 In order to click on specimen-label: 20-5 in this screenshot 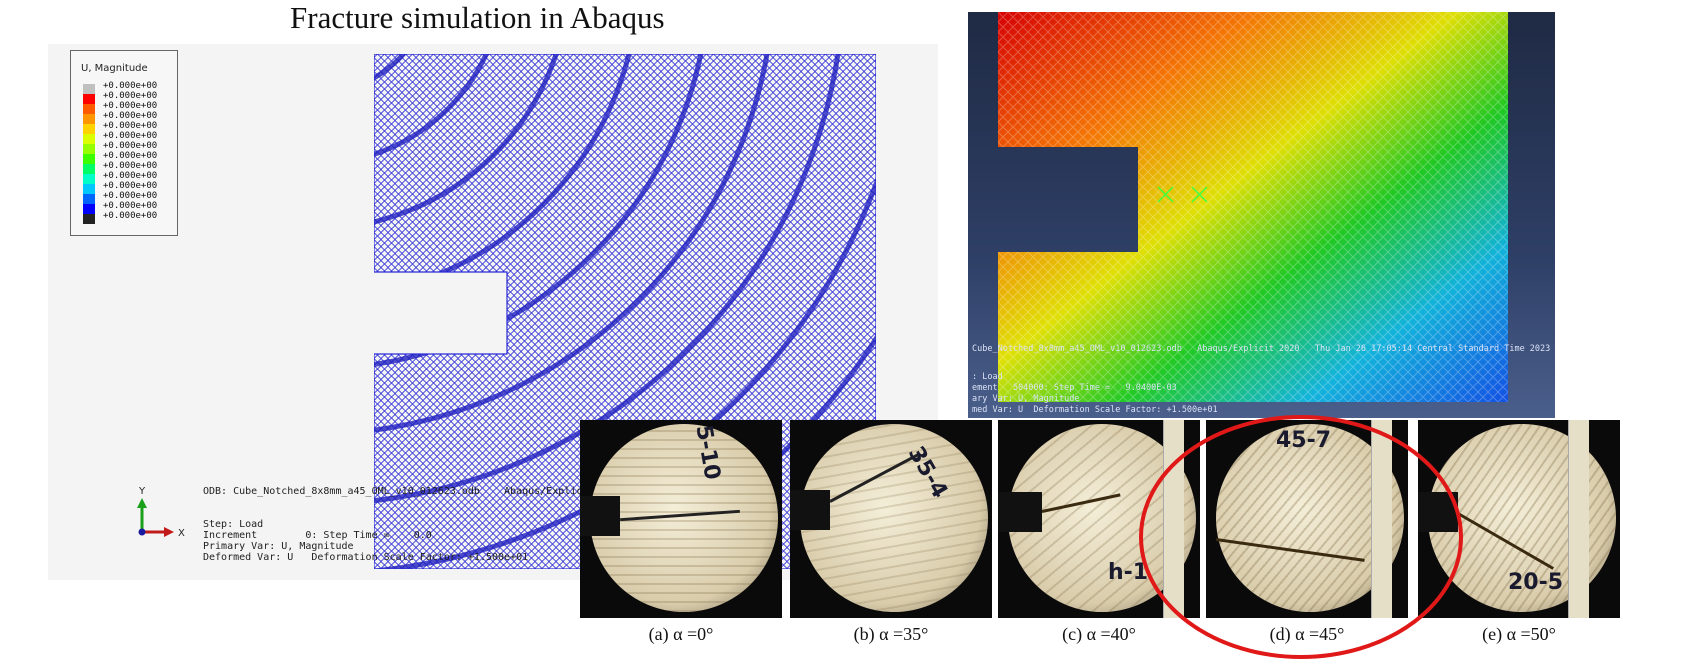, I will do `click(1536, 582)`.